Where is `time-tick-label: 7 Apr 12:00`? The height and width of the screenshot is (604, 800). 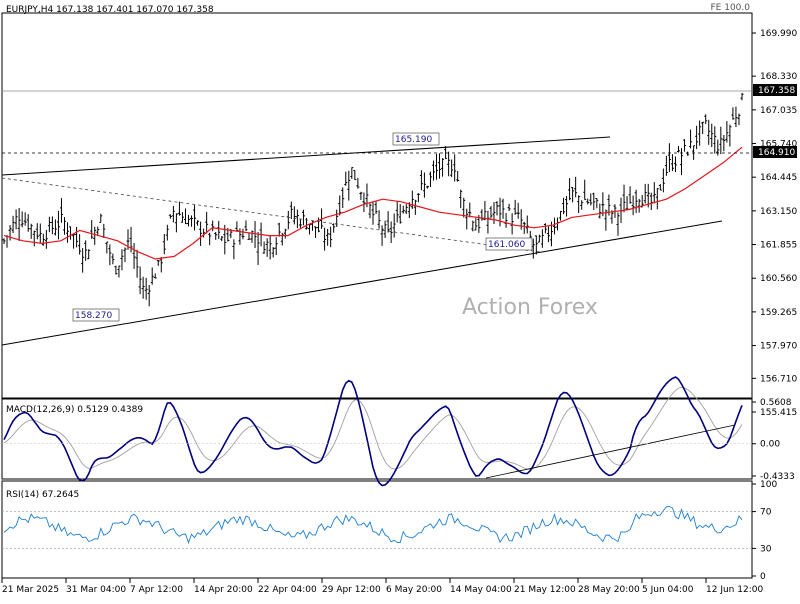 time-tick-label: 7 Apr 12:00 is located at coordinates (156, 590).